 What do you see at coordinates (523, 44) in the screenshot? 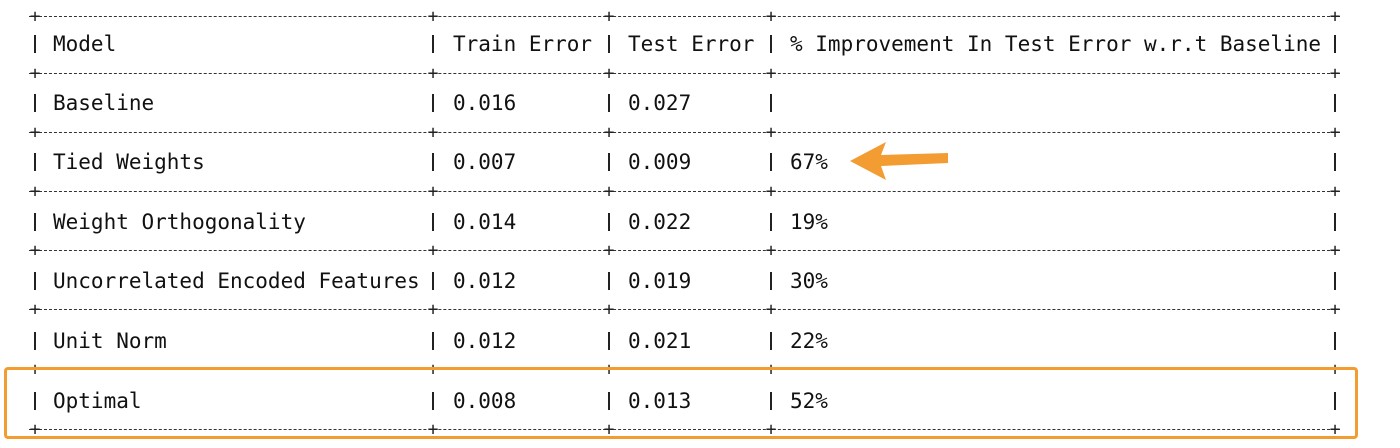
I see `header-cell: Train Error` at bounding box center [523, 44].